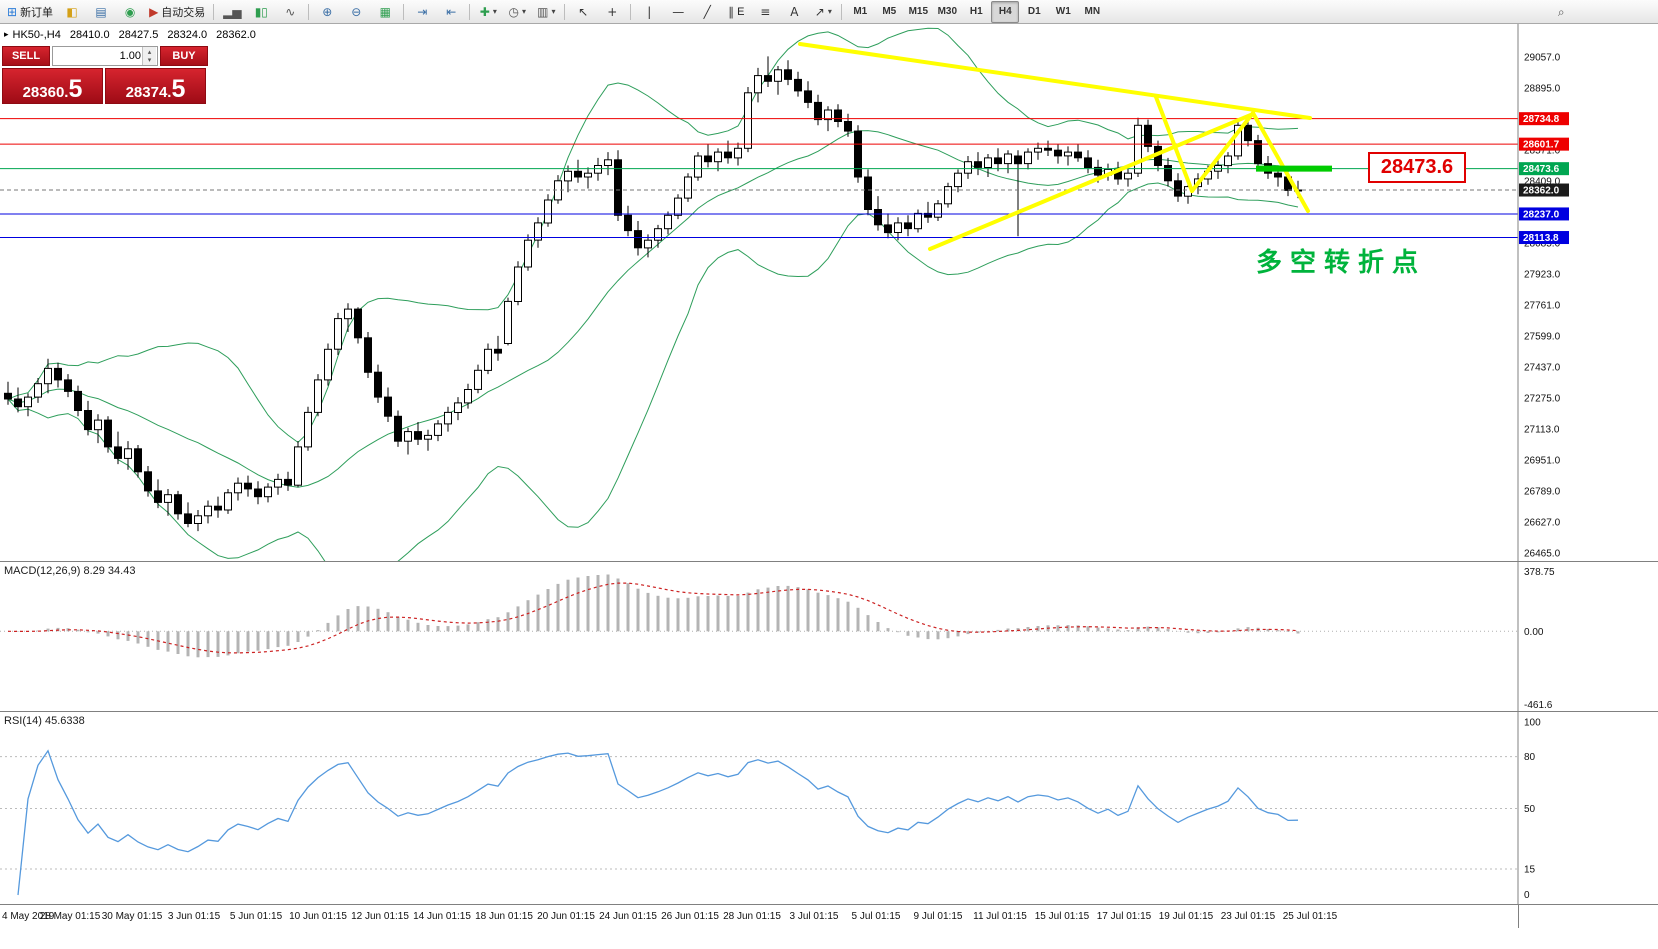 This screenshot has width=1658, height=949. I want to click on timeframe-m1: M1, so click(860, 12).